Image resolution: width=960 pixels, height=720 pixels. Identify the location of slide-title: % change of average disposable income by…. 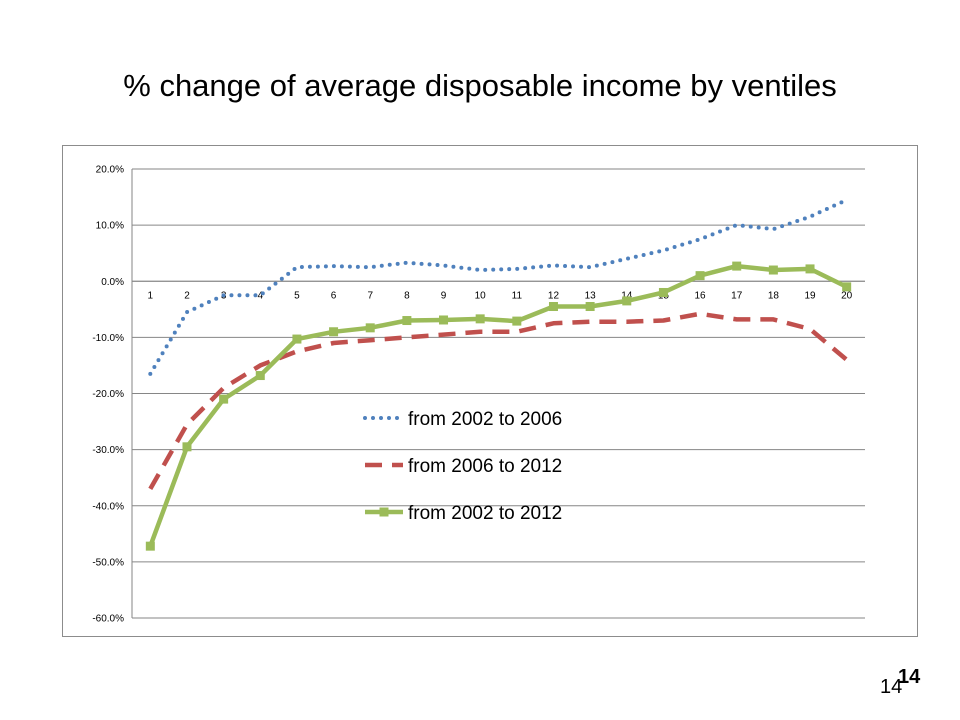
(480, 85).